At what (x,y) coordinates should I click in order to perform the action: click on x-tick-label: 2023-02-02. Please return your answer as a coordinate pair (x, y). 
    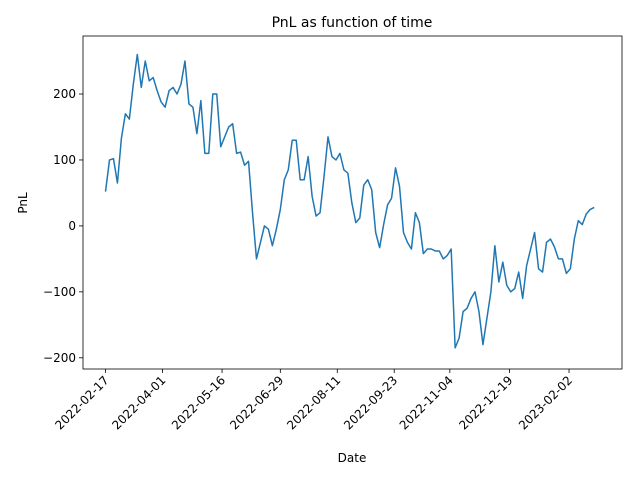
    Looking at the image, I should click on (545, 402).